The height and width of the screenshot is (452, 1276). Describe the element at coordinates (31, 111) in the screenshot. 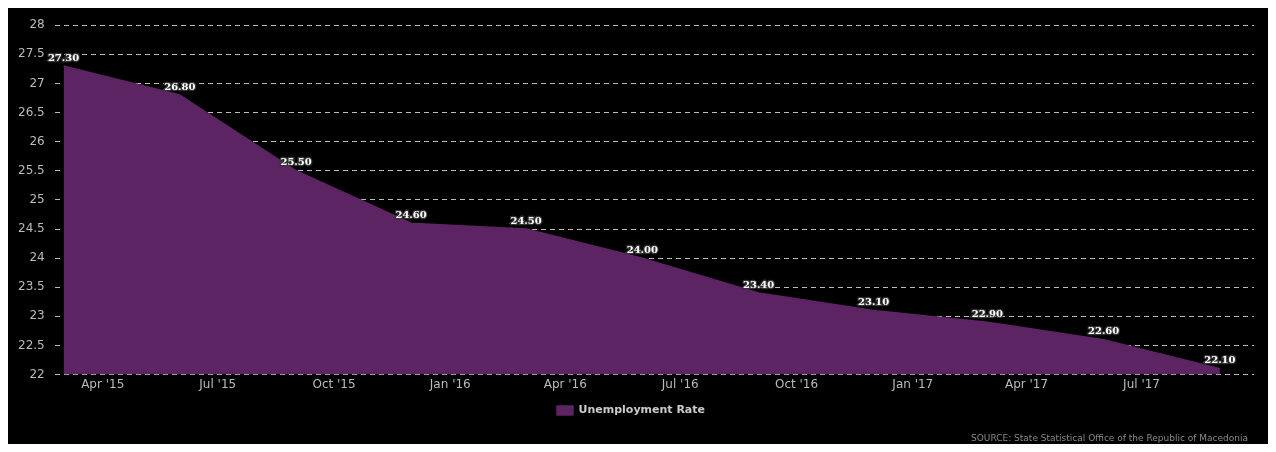

I see `y-tick-label: 26.5` at that location.